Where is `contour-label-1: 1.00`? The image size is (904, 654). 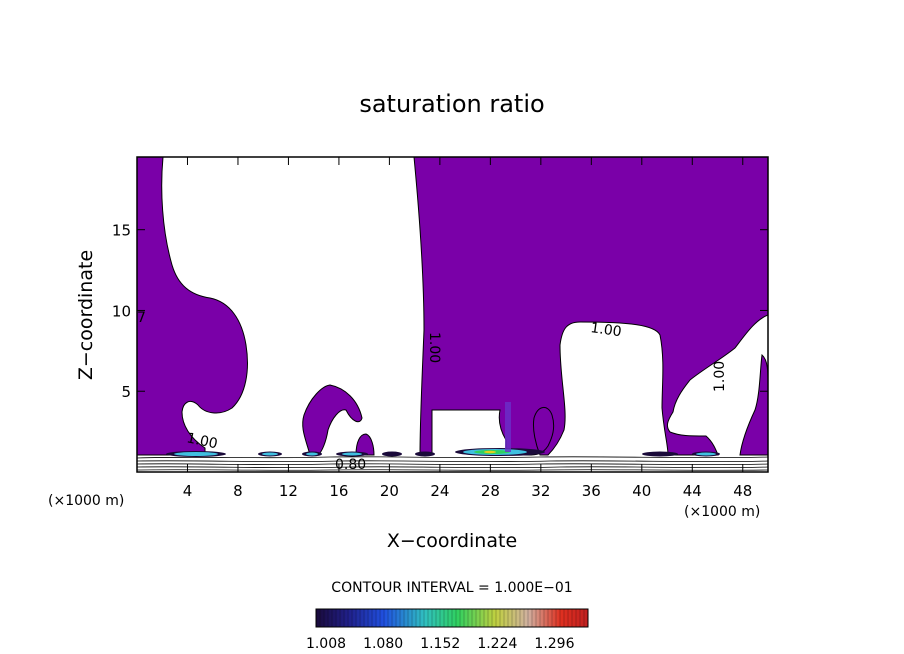
contour-label-1: 1.00 is located at coordinates (202, 441).